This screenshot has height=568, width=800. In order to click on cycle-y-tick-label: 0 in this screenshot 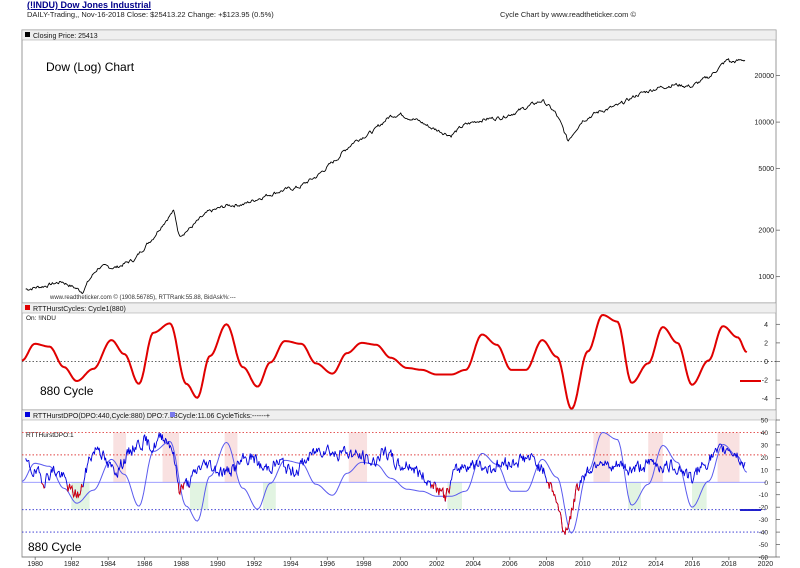, I will do `click(766, 362)`.